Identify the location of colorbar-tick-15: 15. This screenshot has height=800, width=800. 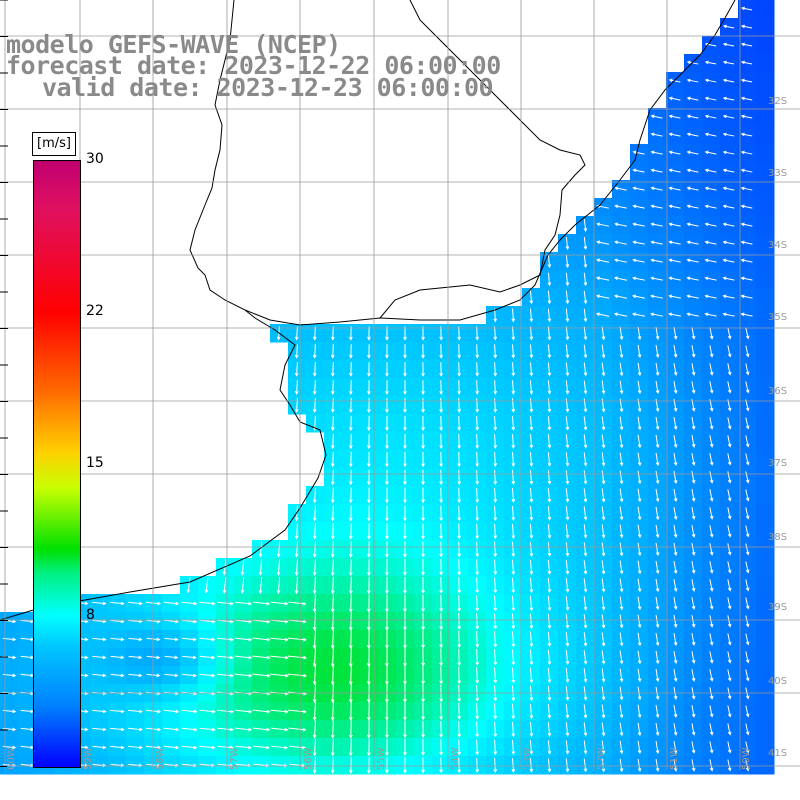
(95, 463).